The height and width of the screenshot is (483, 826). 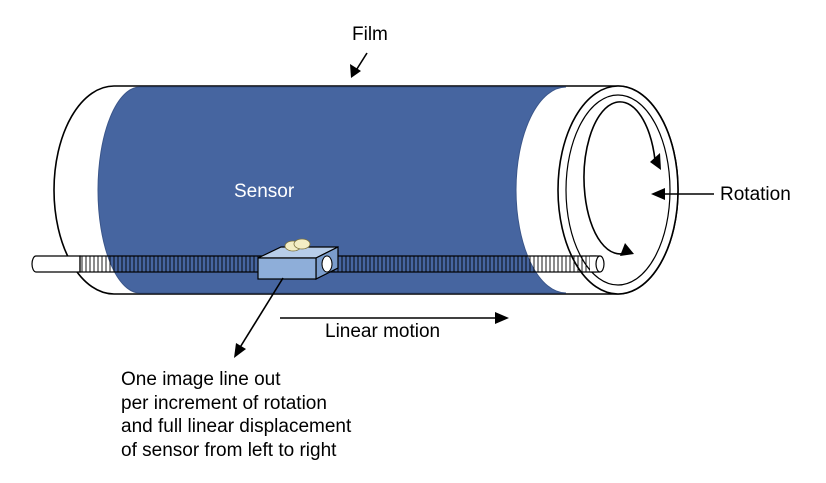 I want to click on caption-pointer-arrow, so click(x=259, y=317).